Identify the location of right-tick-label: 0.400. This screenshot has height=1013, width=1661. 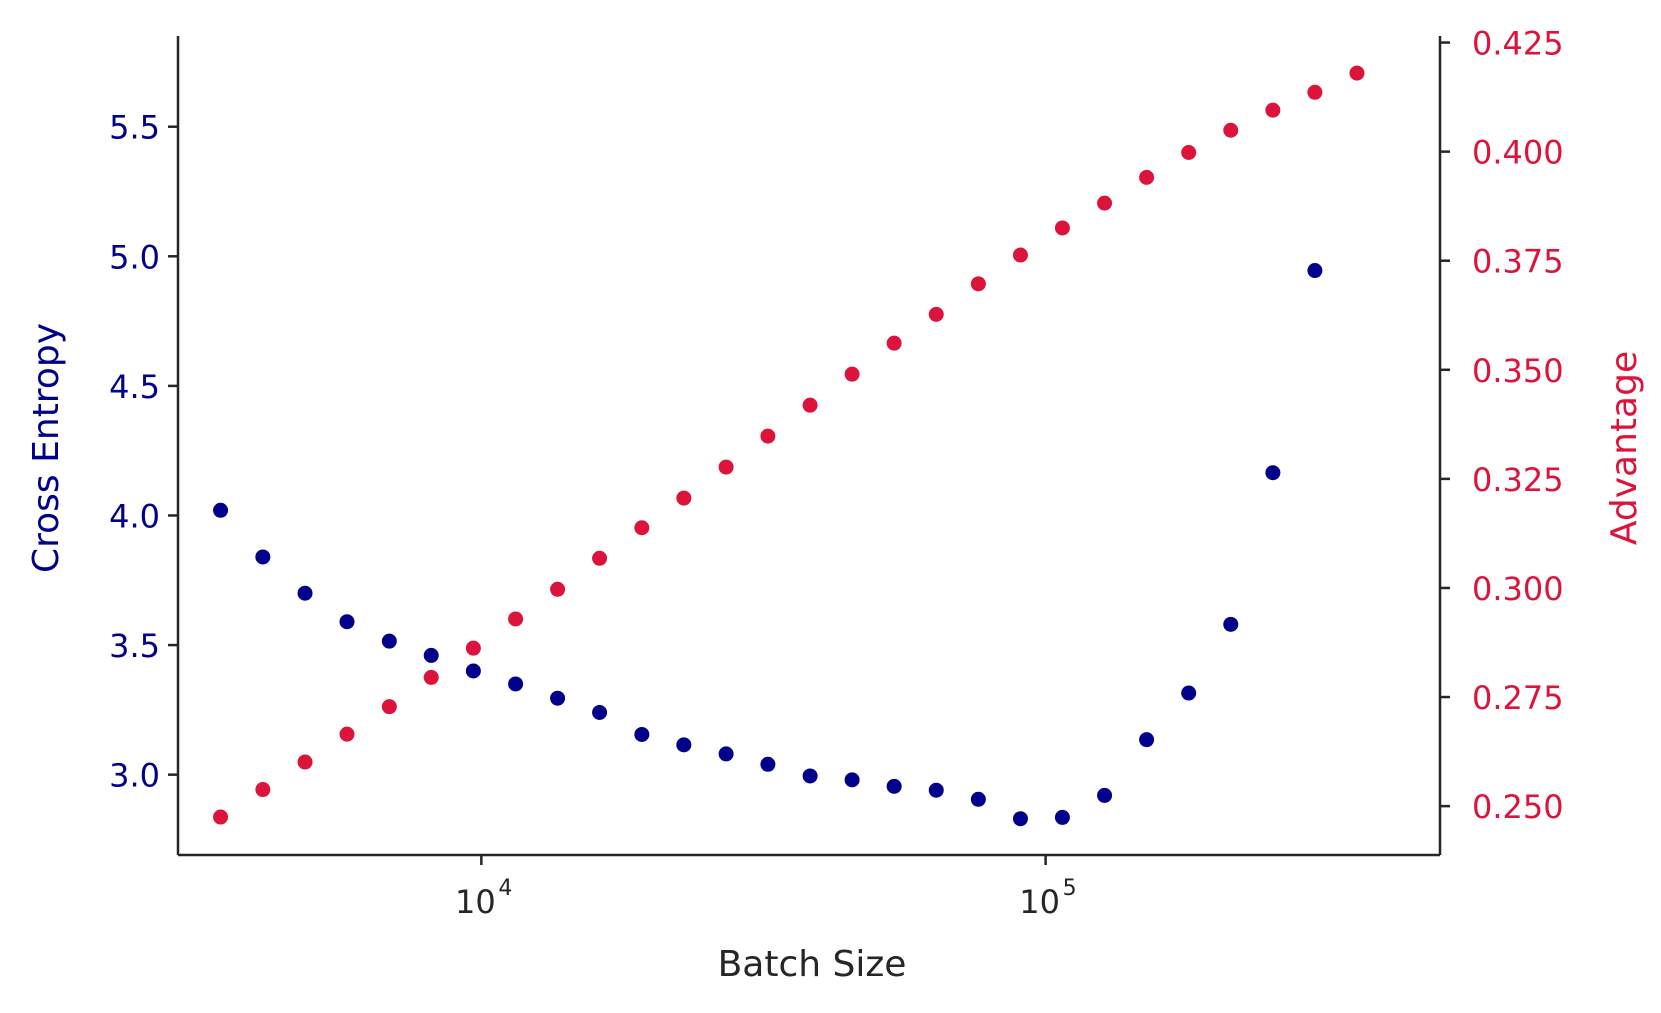
(1518, 153).